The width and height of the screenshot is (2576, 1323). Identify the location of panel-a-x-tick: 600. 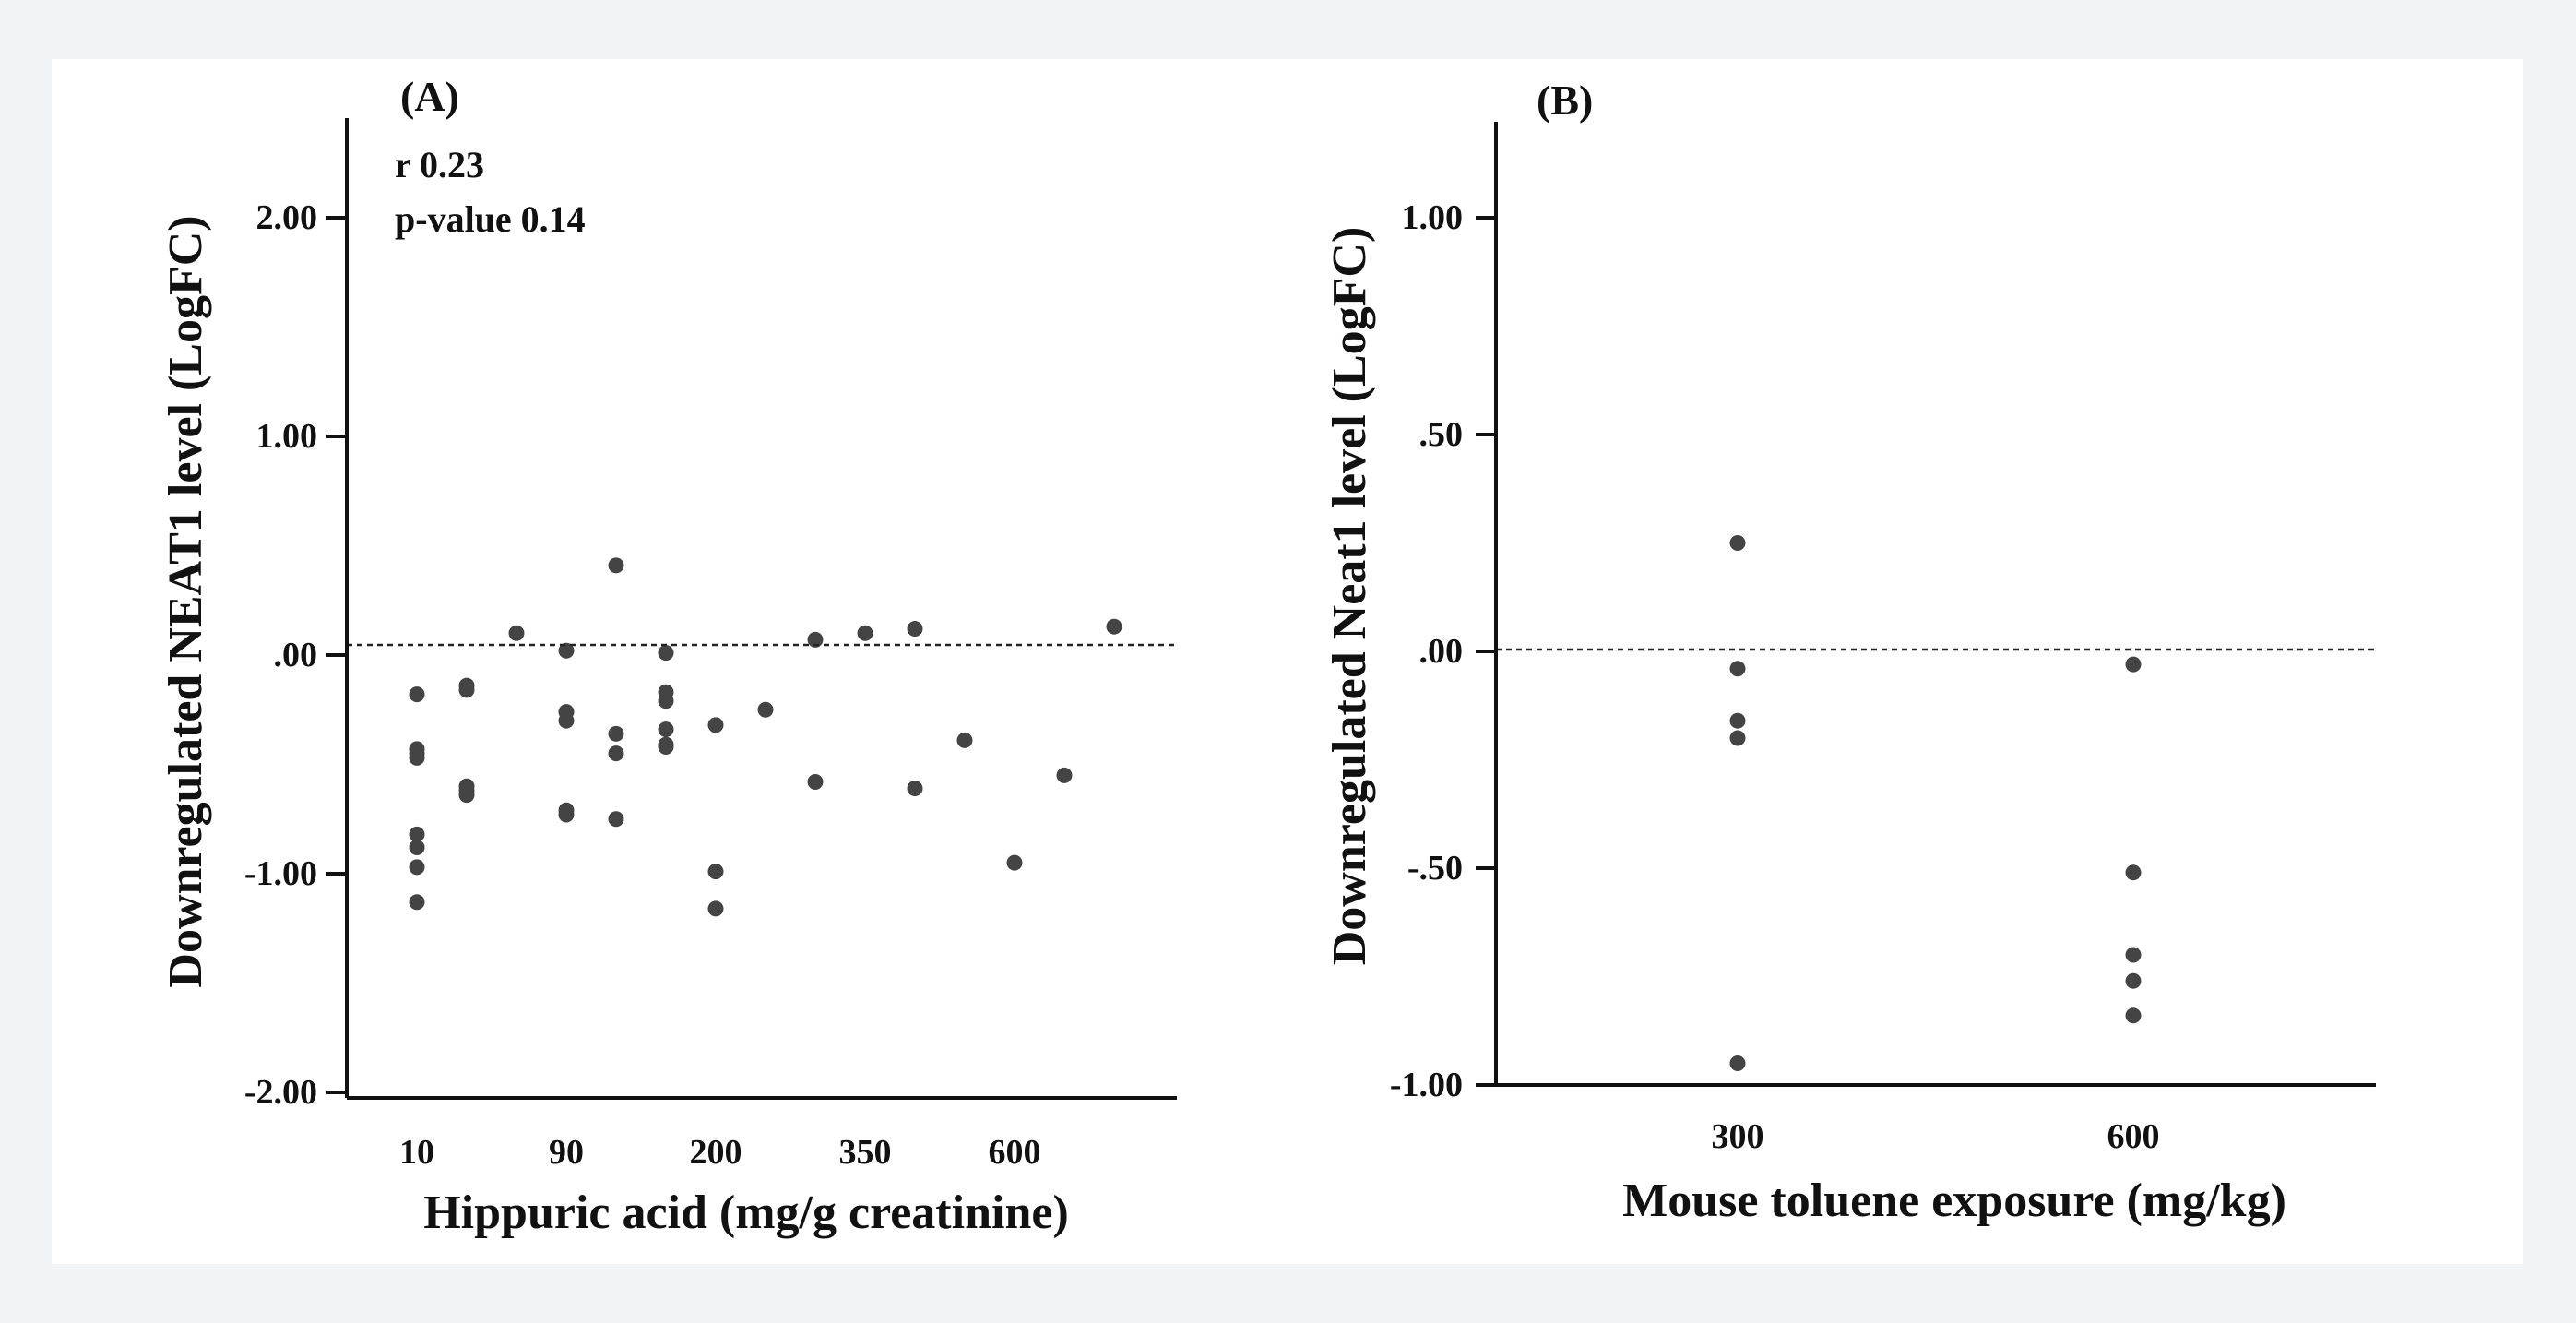
(1015, 1152).